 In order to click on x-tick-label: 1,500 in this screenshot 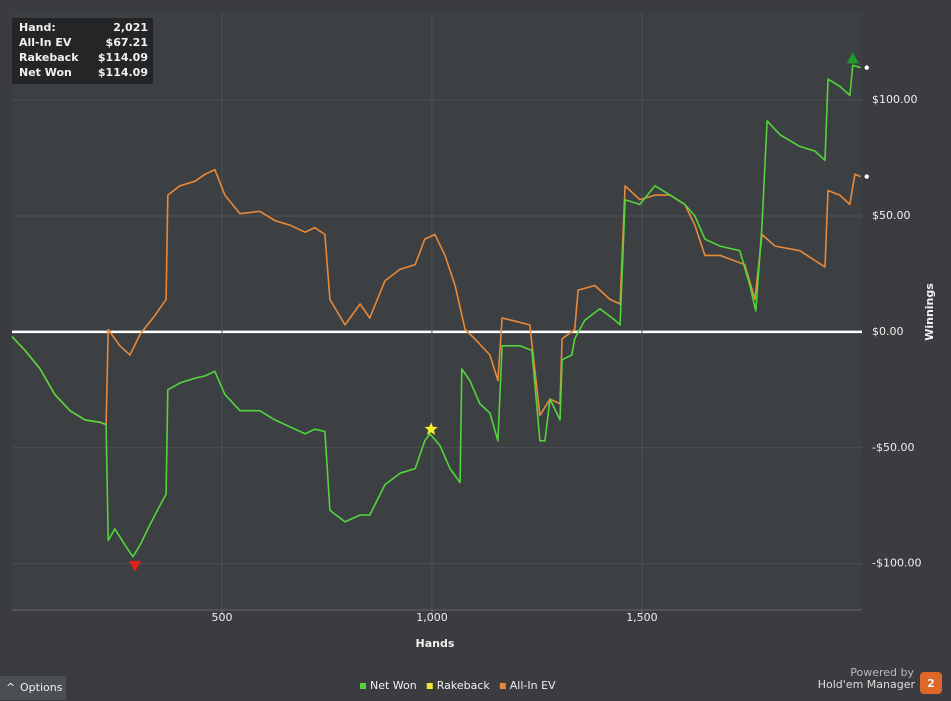, I will do `click(642, 617)`.